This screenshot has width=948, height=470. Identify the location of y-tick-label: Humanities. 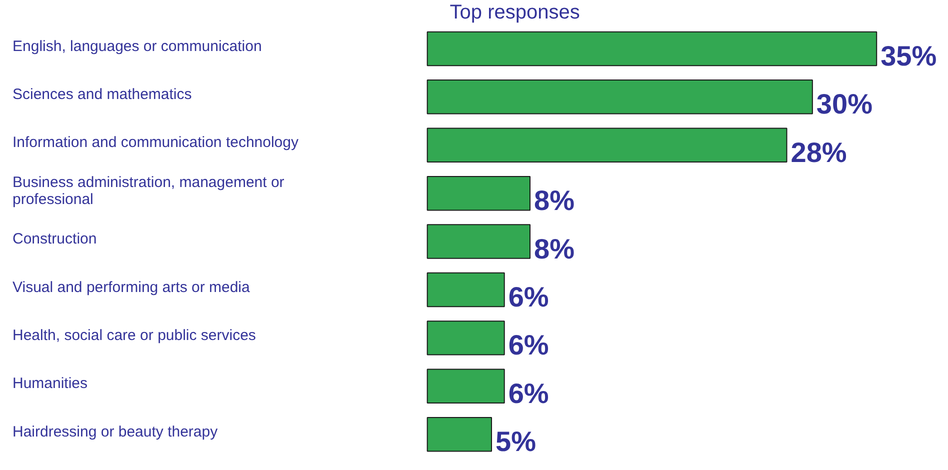
(50, 383).